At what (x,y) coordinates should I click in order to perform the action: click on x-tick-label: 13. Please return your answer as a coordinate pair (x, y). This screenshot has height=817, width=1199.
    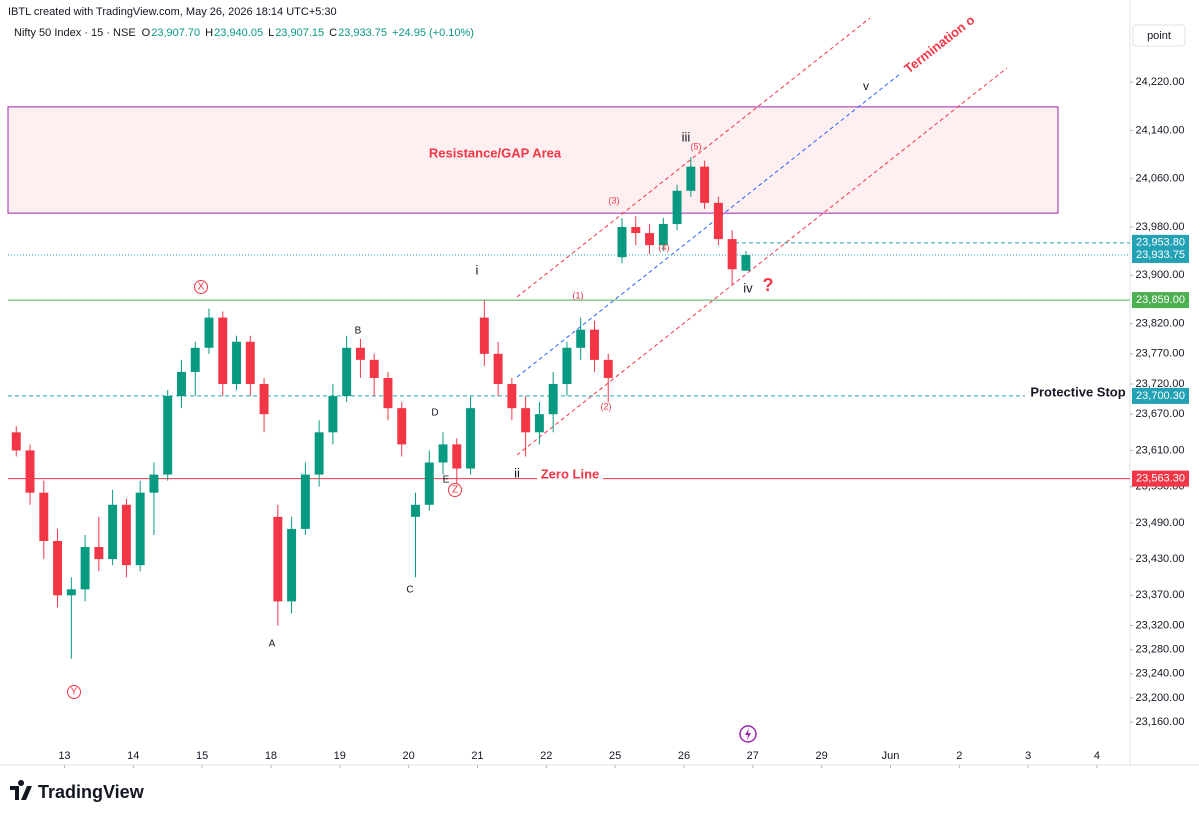
    Looking at the image, I should click on (64, 756).